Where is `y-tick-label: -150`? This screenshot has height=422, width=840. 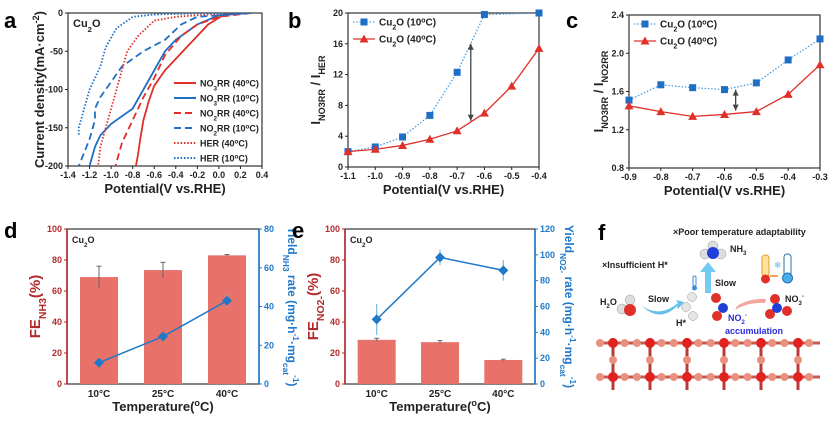
y-tick-label: -150 is located at coordinates (54, 128).